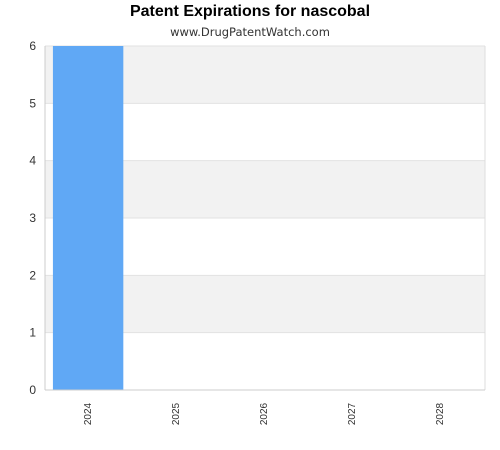 The width and height of the screenshot is (500, 450). Describe the element at coordinates (88, 413) in the screenshot. I see `x-tick-label: 2024` at that location.